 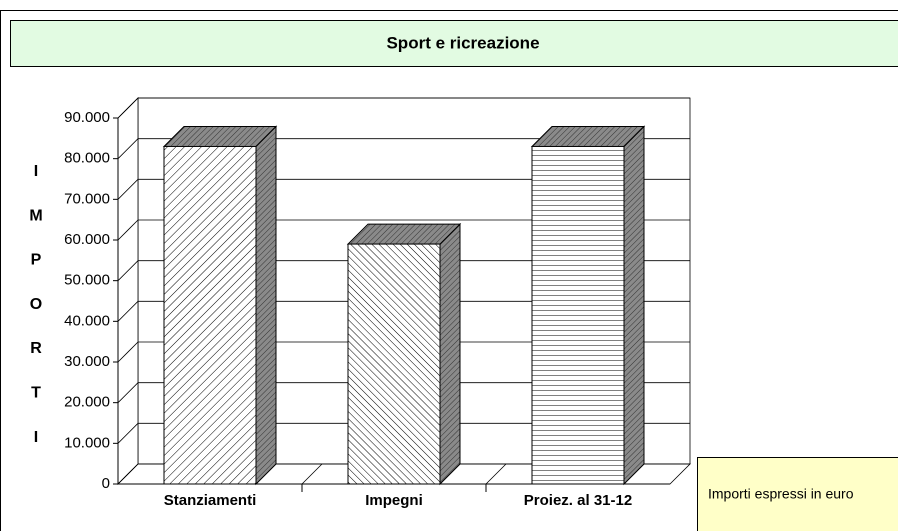 I want to click on y-tick-label: 80.000, so click(x=87, y=158).